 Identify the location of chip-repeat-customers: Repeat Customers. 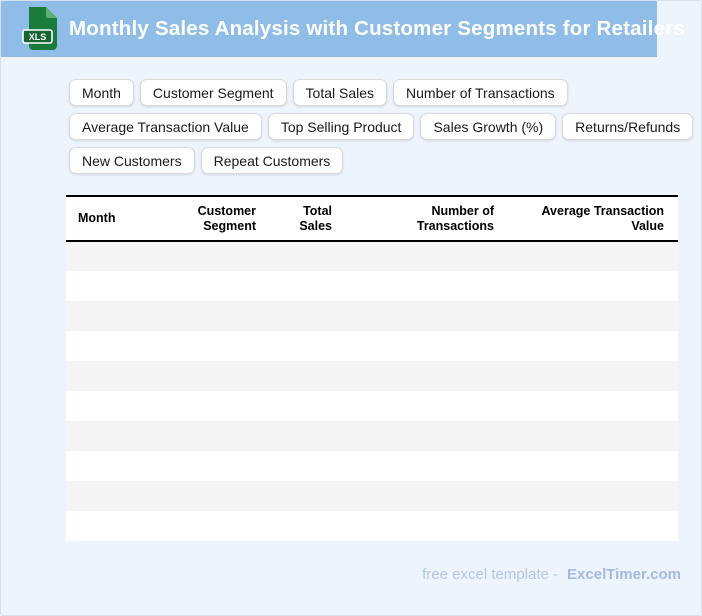
(272, 160).